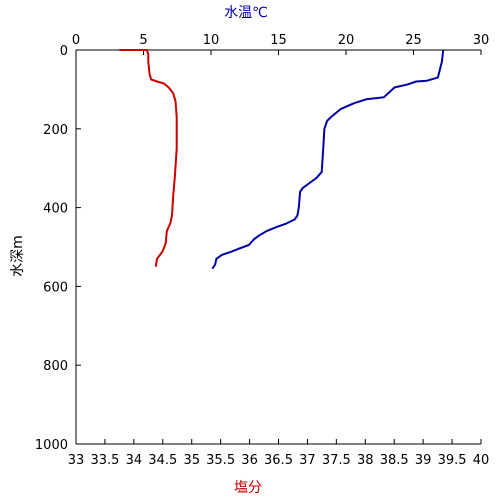 The image size is (500, 500). What do you see at coordinates (148, 158) in the screenshot?
I see `salinity-profile-line` at bounding box center [148, 158].